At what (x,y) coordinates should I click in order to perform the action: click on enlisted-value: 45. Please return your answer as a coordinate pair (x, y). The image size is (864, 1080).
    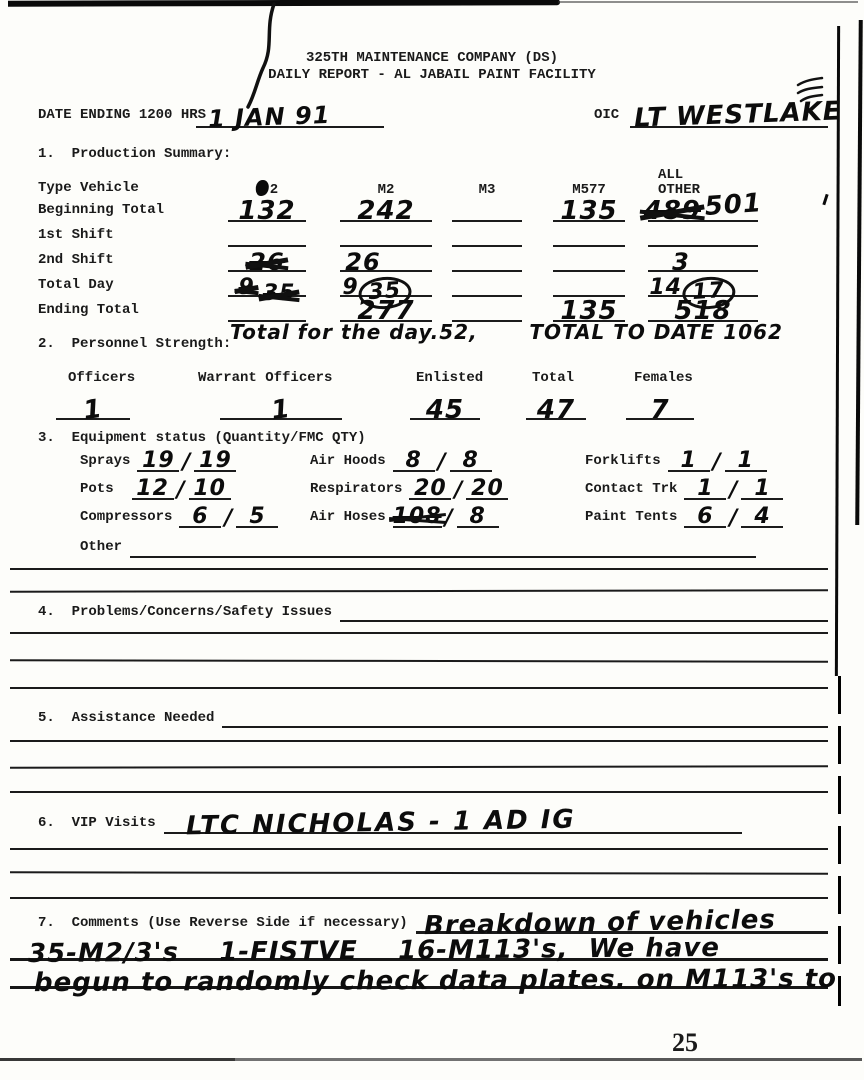
    Looking at the image, I should click on (445, 410).